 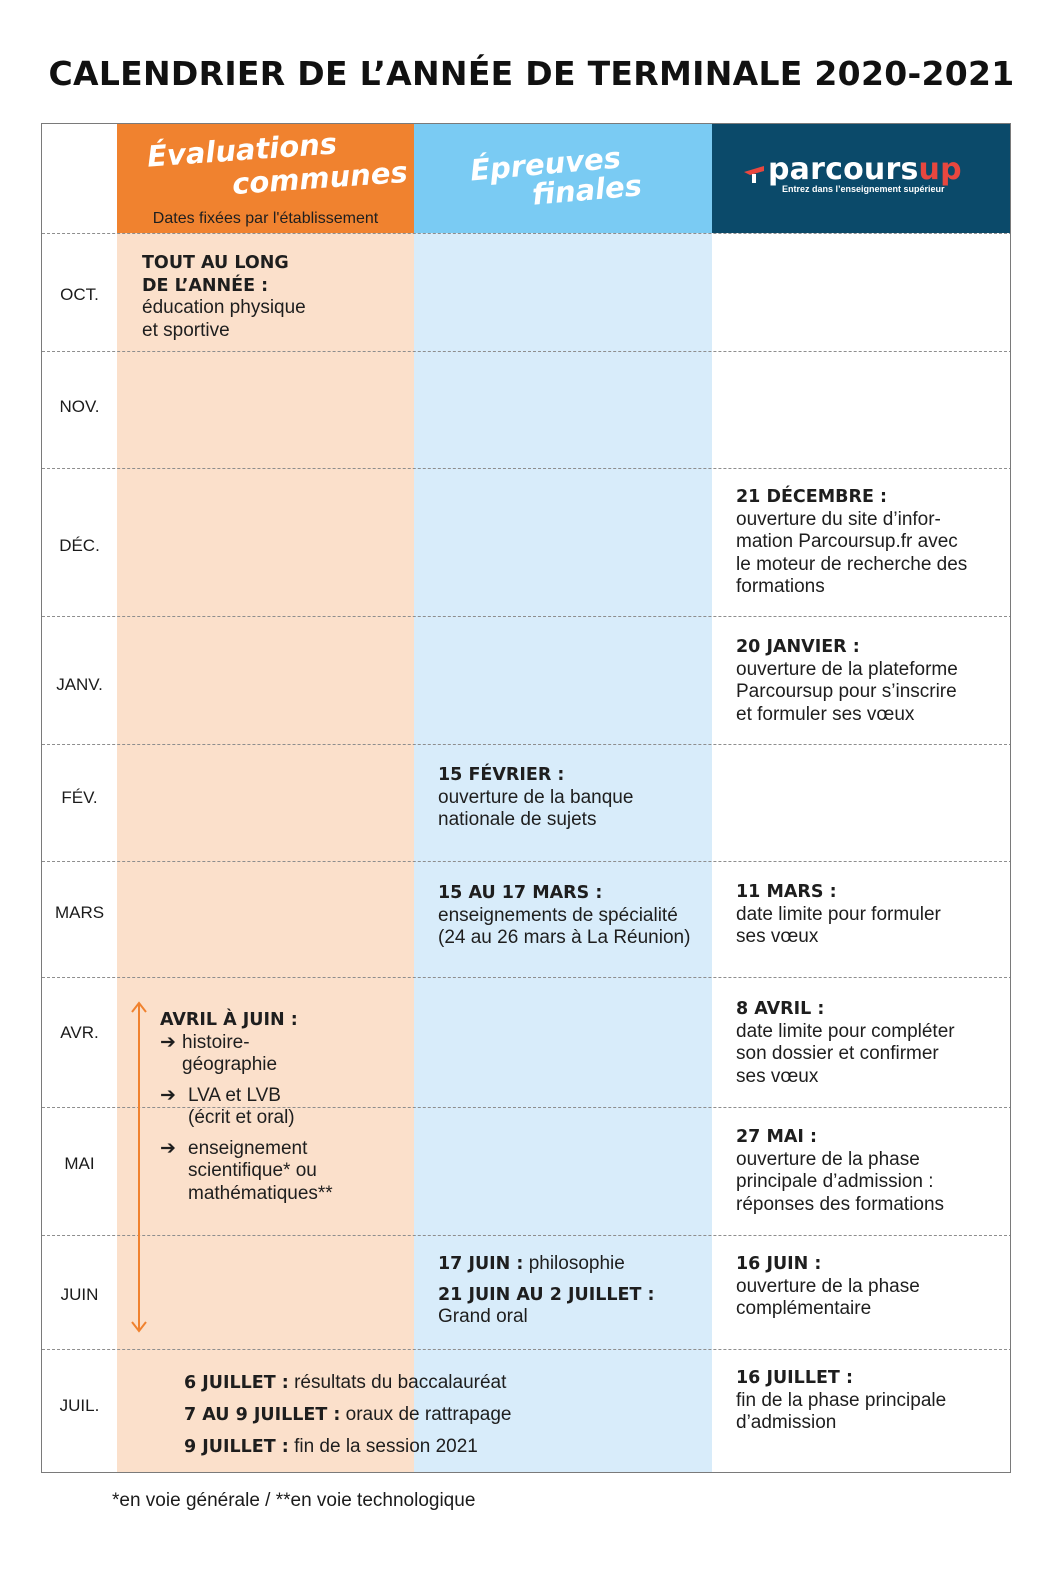 I want to click on month-label: FÉV., so click(x=79, y=797).